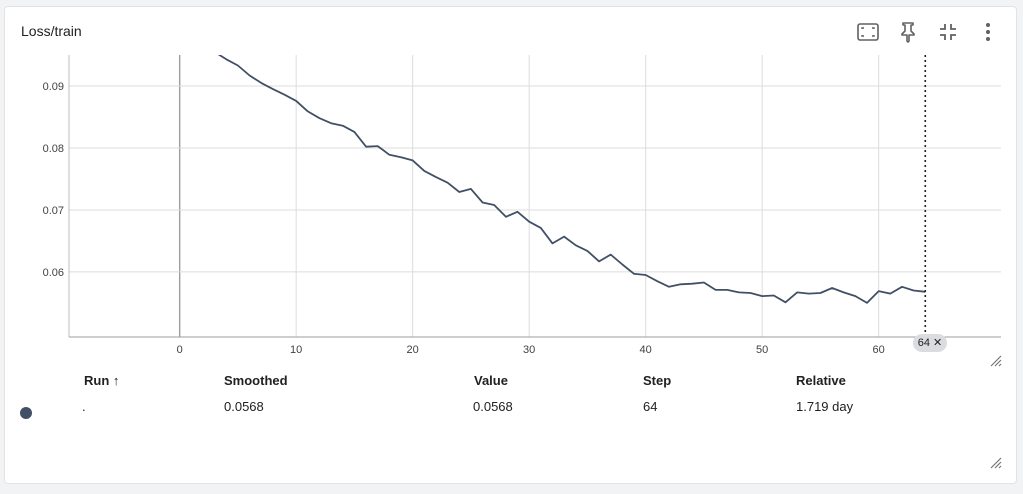 The image size is (1023, 494). I want to click on cell-relative: 1.719 day, so click(825, 406).